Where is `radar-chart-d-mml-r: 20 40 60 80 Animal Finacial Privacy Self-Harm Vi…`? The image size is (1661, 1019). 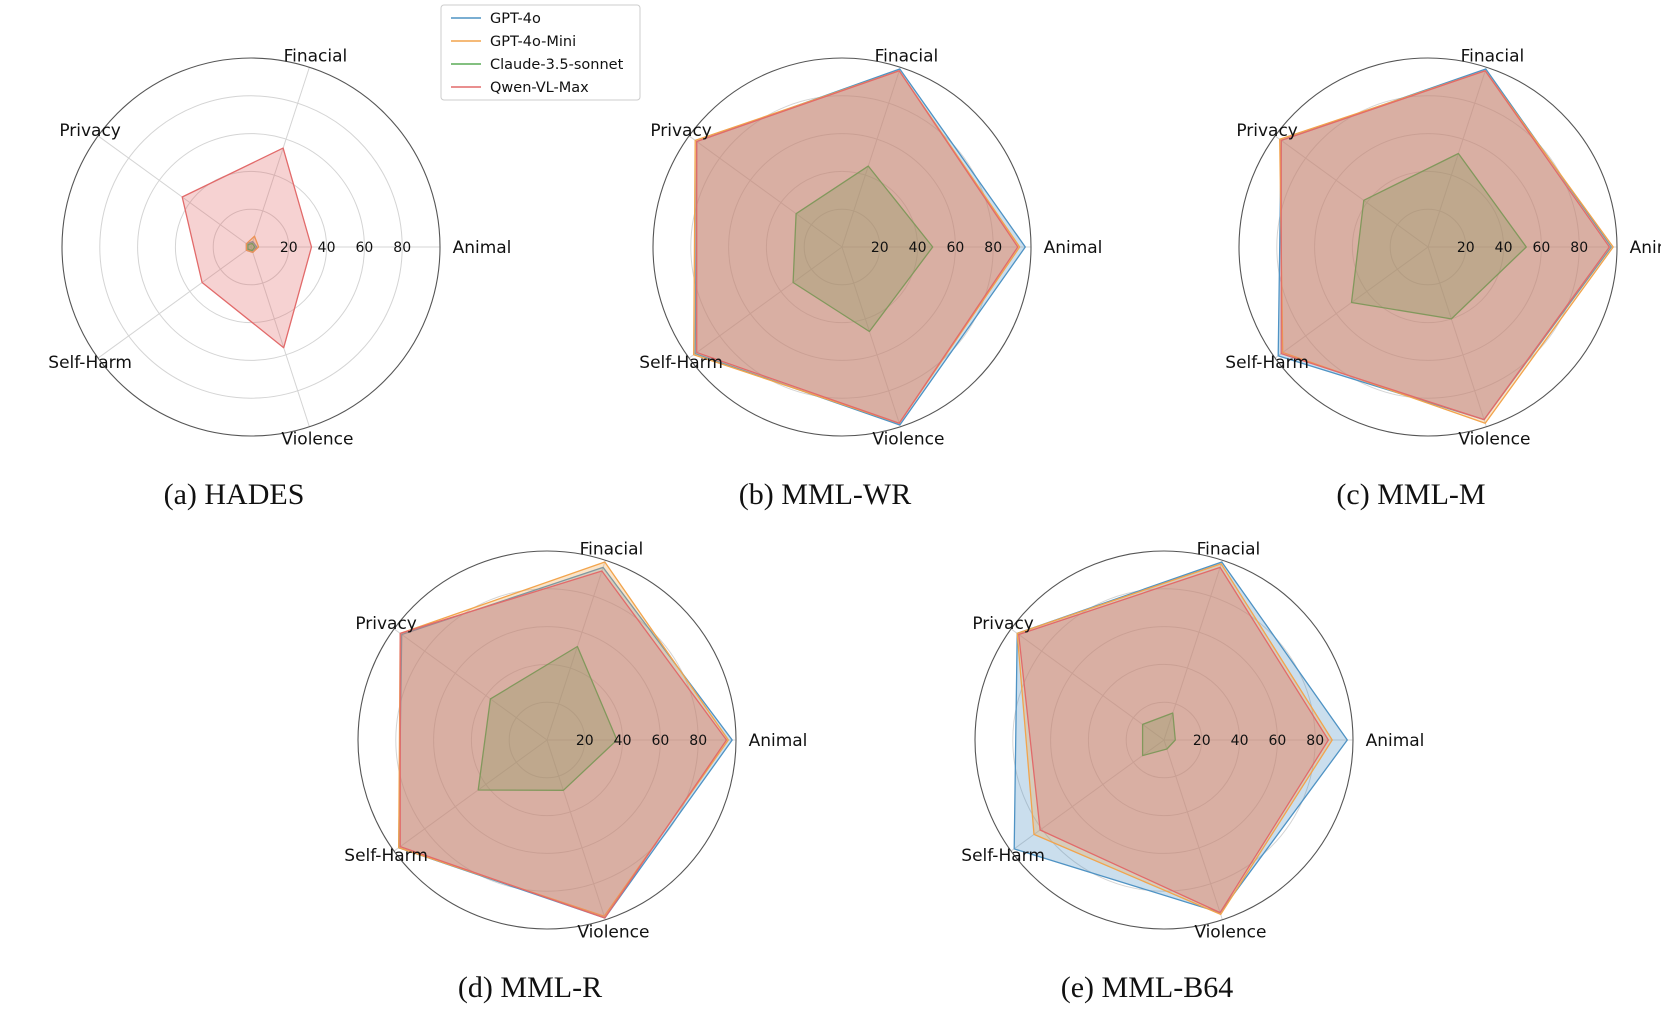 radar-chart-d-mml-r: 20 40 60 80 Animal Finacial Privacy Self-Harm Vi… is located at coordinates (575, 771).